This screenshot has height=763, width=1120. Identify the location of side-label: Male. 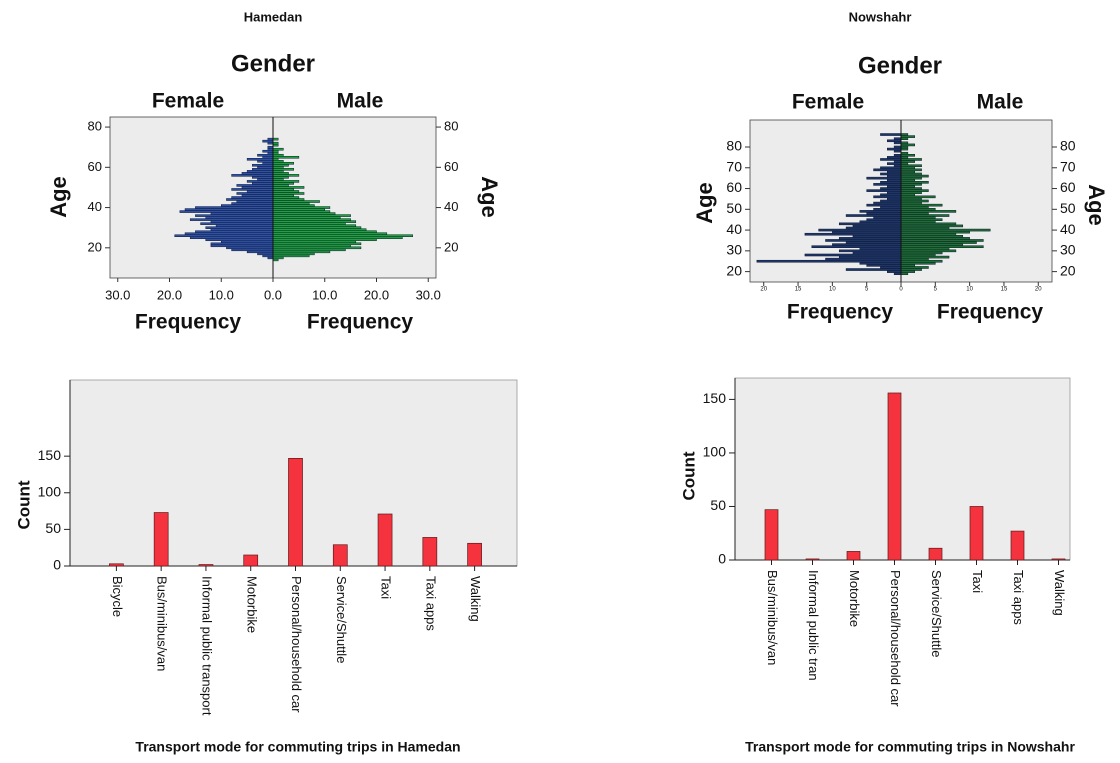
(1000, 102).